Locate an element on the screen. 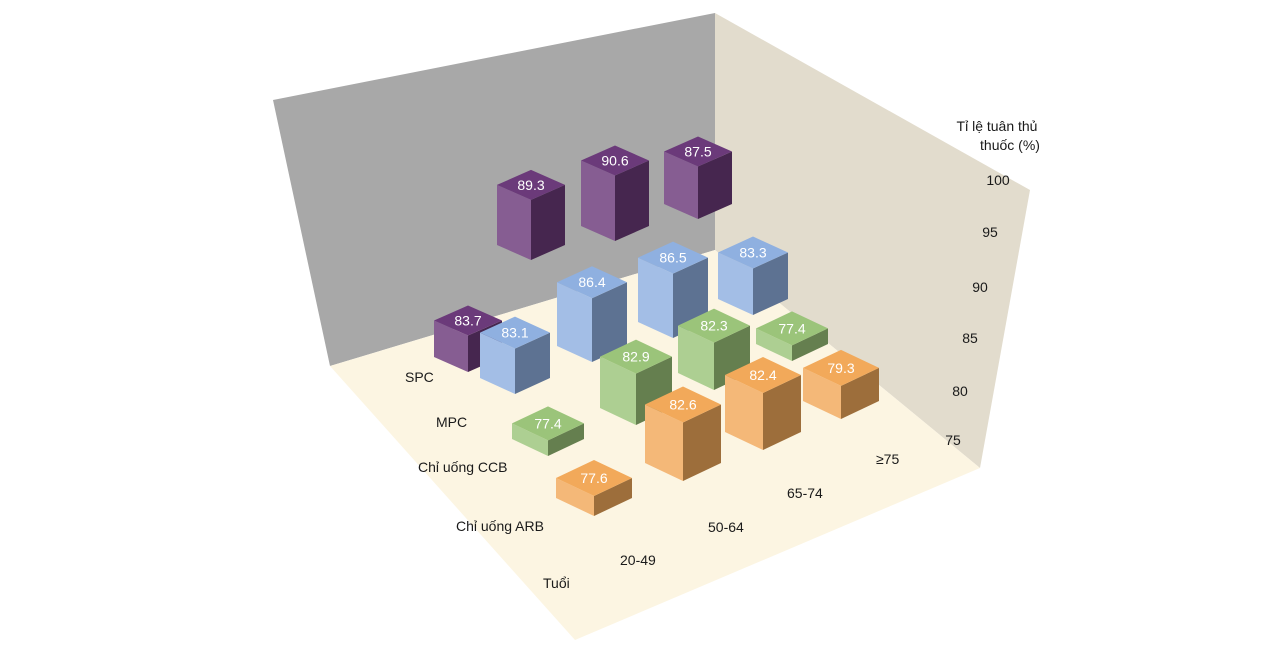 This screenshot has height=656, width=1280. bar-0-2: 90.6 is located at coordinates (615, 193).